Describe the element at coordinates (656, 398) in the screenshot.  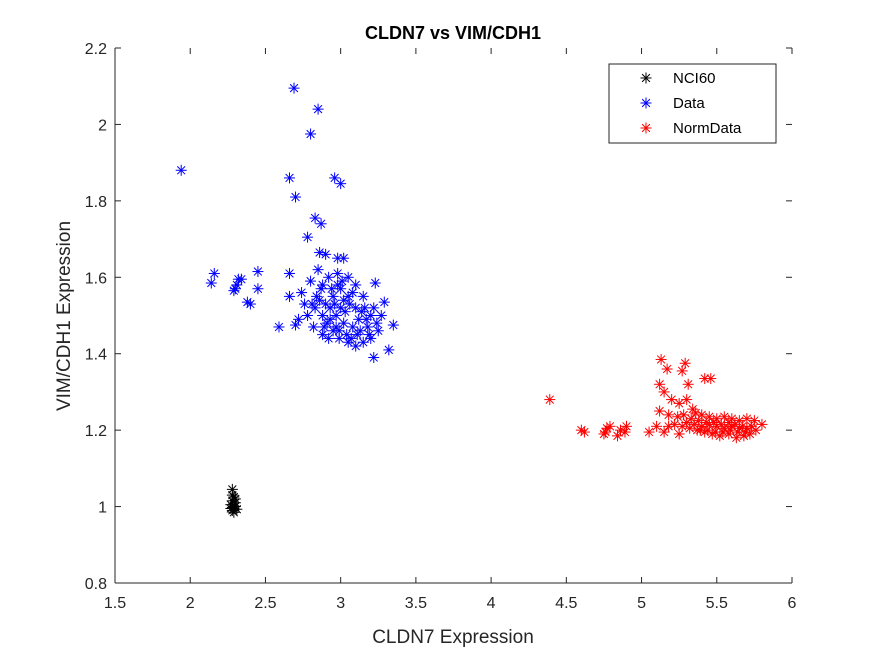
I see `series-normdata` at that location.